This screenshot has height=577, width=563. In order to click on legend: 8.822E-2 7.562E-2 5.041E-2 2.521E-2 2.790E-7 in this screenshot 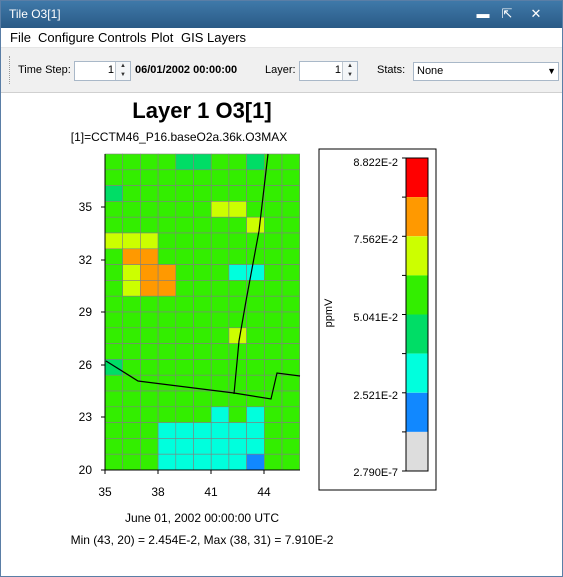, I will do `click(391, 318)`.